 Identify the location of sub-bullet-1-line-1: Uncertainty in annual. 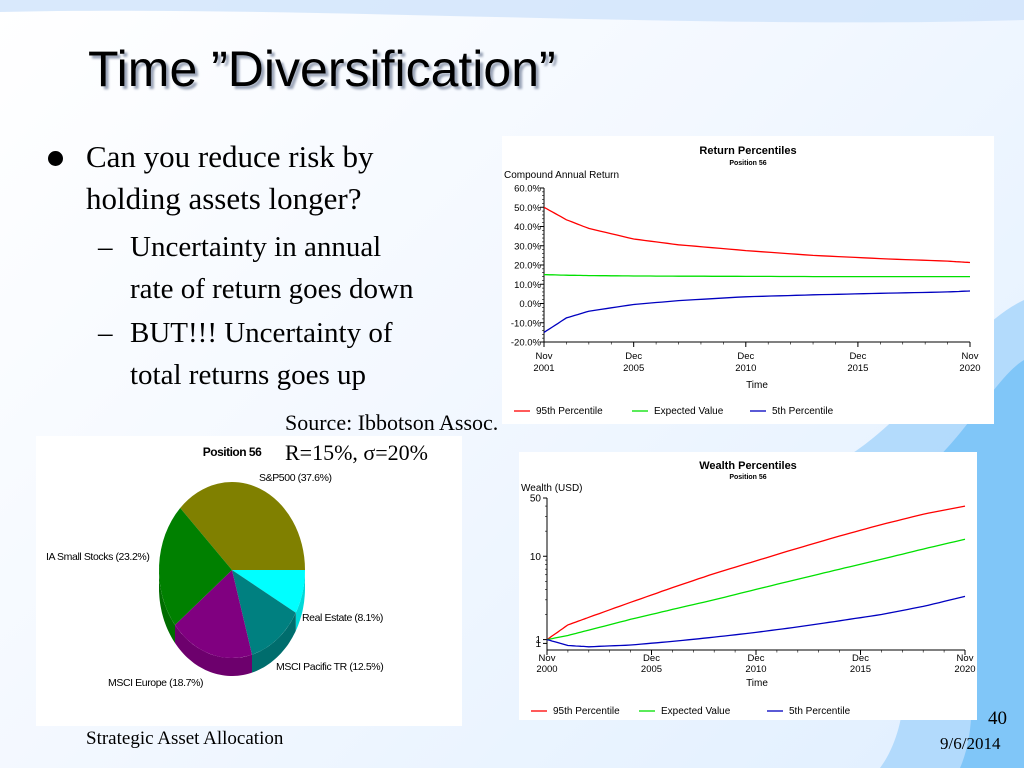
(256, 247).